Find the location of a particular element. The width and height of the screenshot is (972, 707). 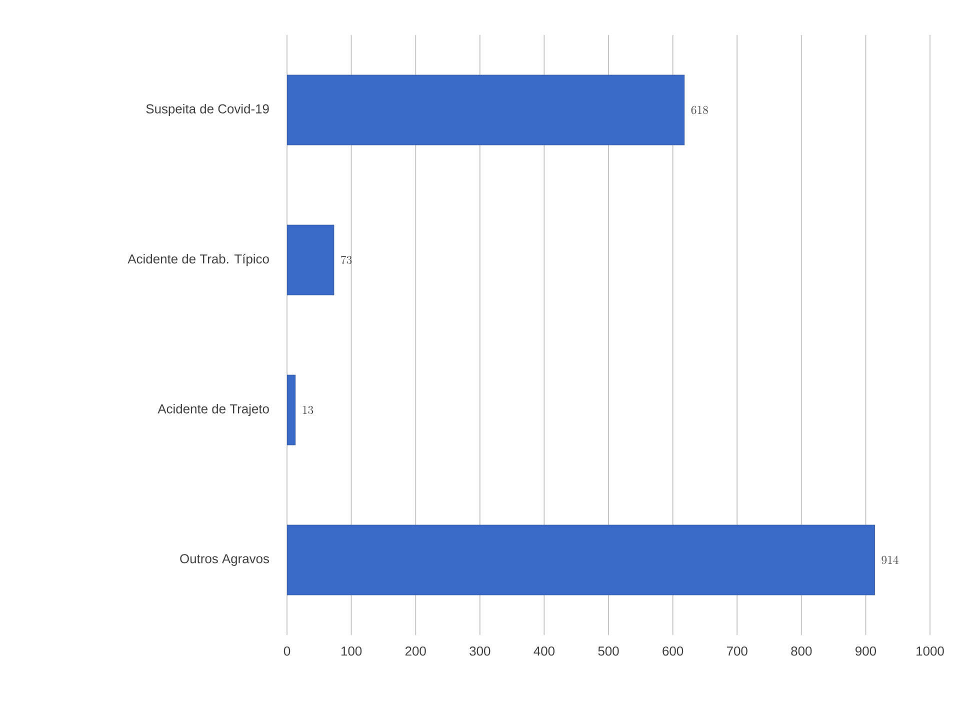

x-tick-label: 500 is located at coordinates (608, 651).